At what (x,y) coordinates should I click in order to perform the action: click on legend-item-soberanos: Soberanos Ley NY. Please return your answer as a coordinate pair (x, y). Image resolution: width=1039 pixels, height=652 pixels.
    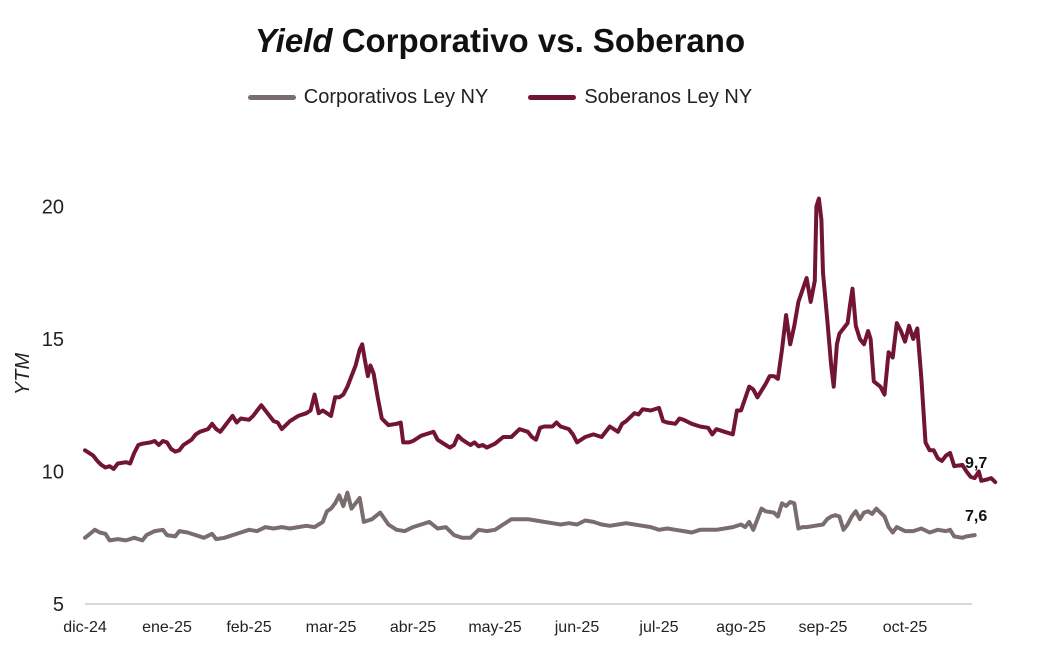
    Looking at the image, I should click on (640, 97).